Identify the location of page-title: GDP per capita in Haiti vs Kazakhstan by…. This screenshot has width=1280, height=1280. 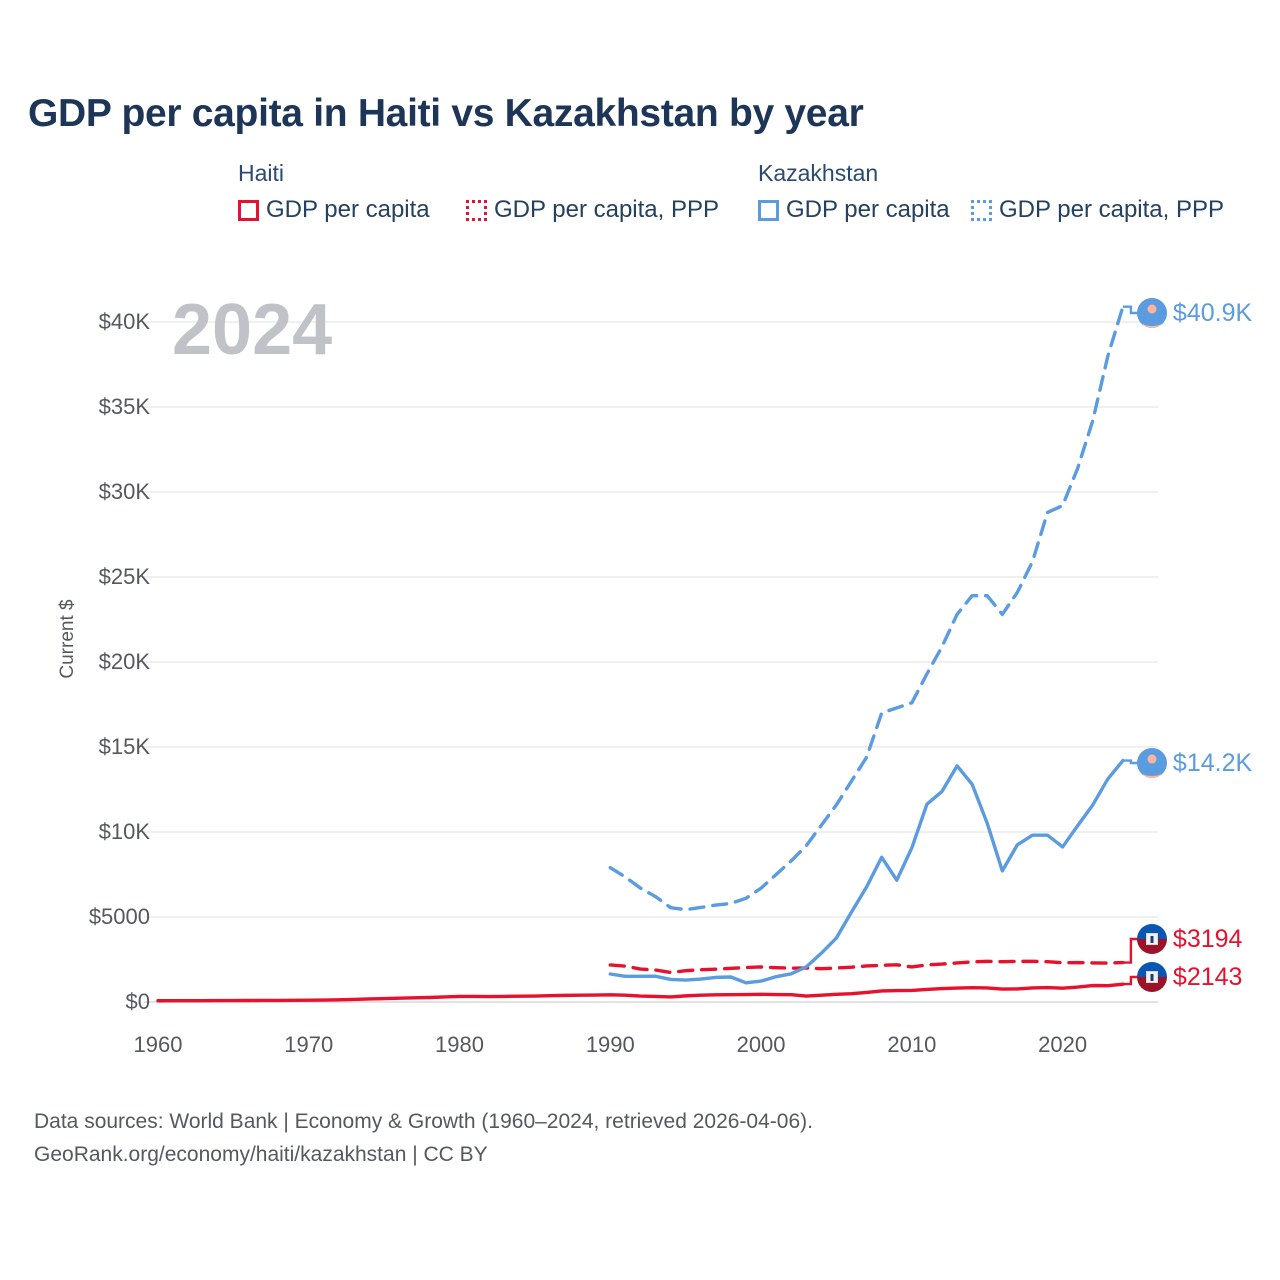
(446, 113).